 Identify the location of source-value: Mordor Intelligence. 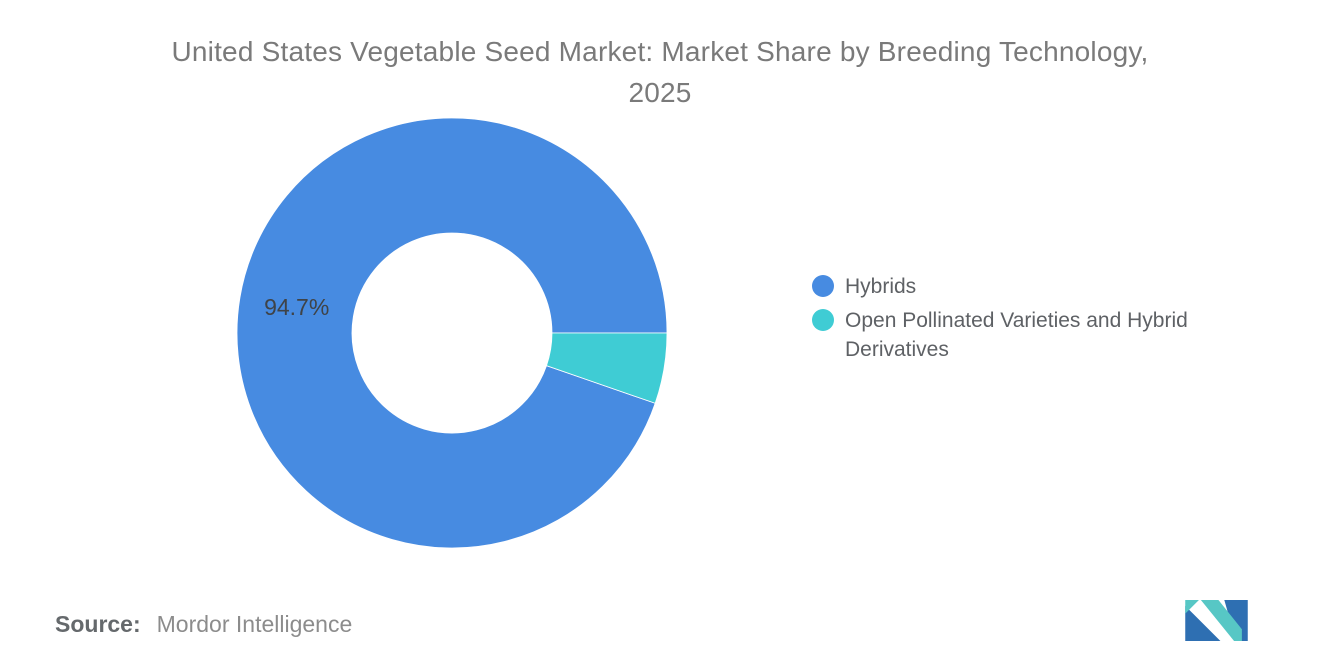
(254, 624).